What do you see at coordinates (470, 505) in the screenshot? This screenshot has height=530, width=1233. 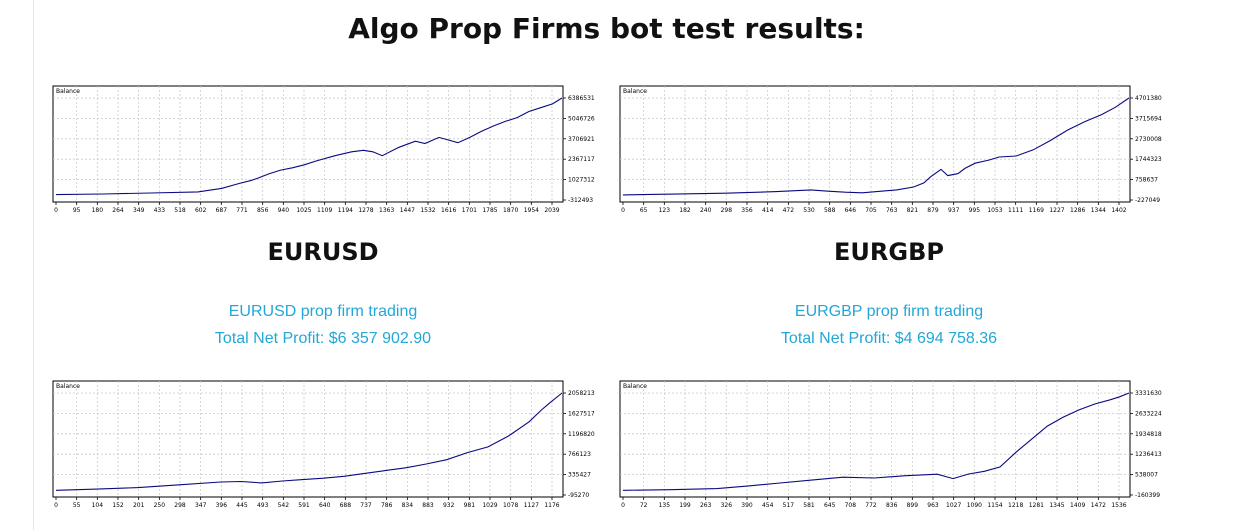 I see `x-tick-label: 981` at bounding box center [470, 505].